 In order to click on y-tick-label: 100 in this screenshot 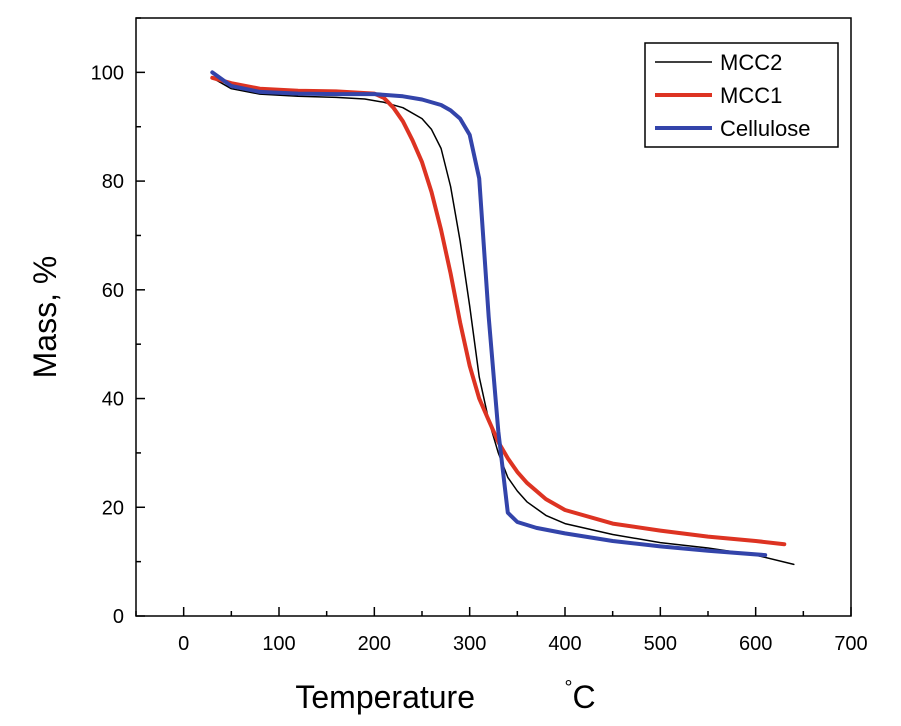, I will do `click(107, 73)`.